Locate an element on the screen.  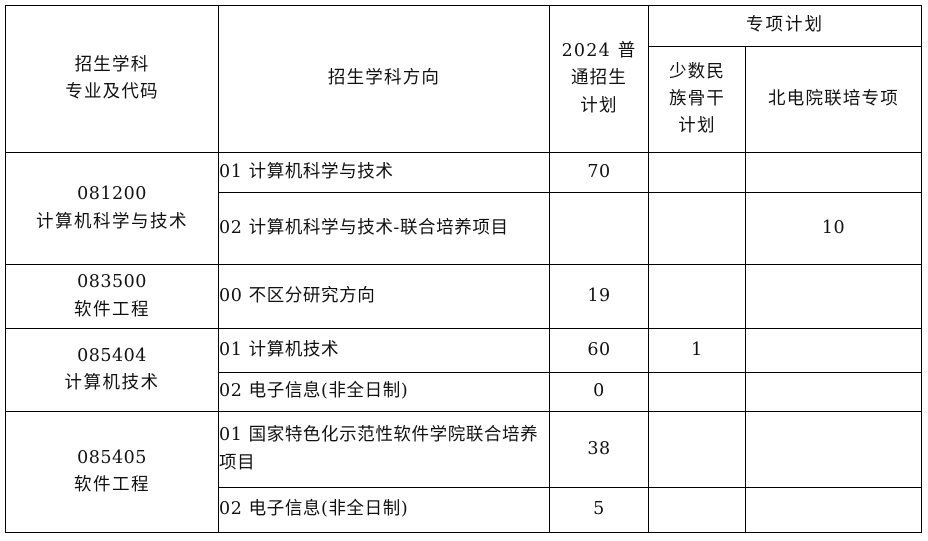
general-plan-cell: 70 is located at coordinates (599, 172).